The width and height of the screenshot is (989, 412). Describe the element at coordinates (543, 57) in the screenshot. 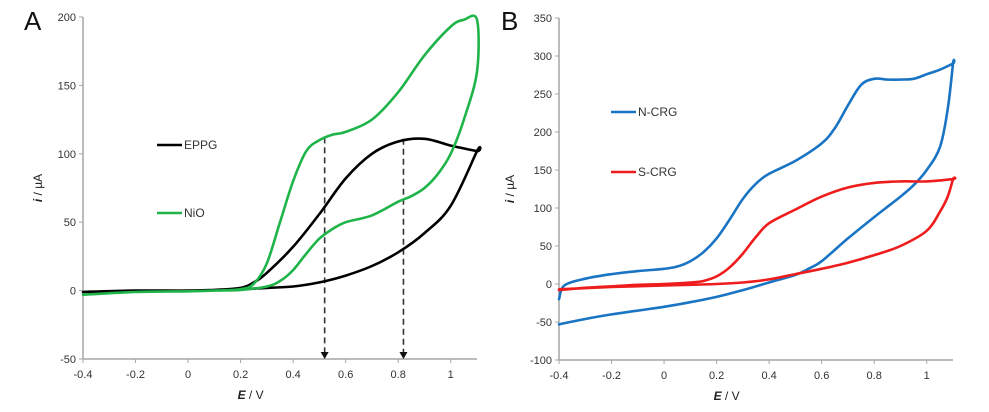

I see `y-tick-label: 300` at that location.